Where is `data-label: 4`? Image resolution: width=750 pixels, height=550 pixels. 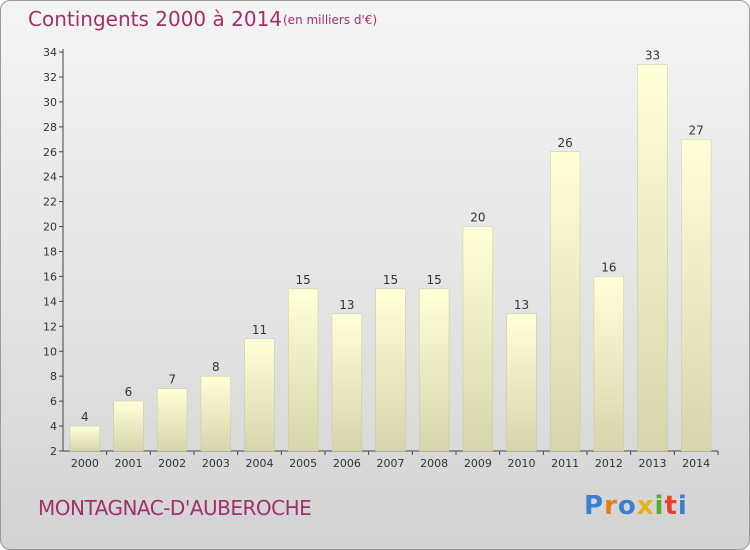 data-label: 4 is located at coordinates (85, 417).